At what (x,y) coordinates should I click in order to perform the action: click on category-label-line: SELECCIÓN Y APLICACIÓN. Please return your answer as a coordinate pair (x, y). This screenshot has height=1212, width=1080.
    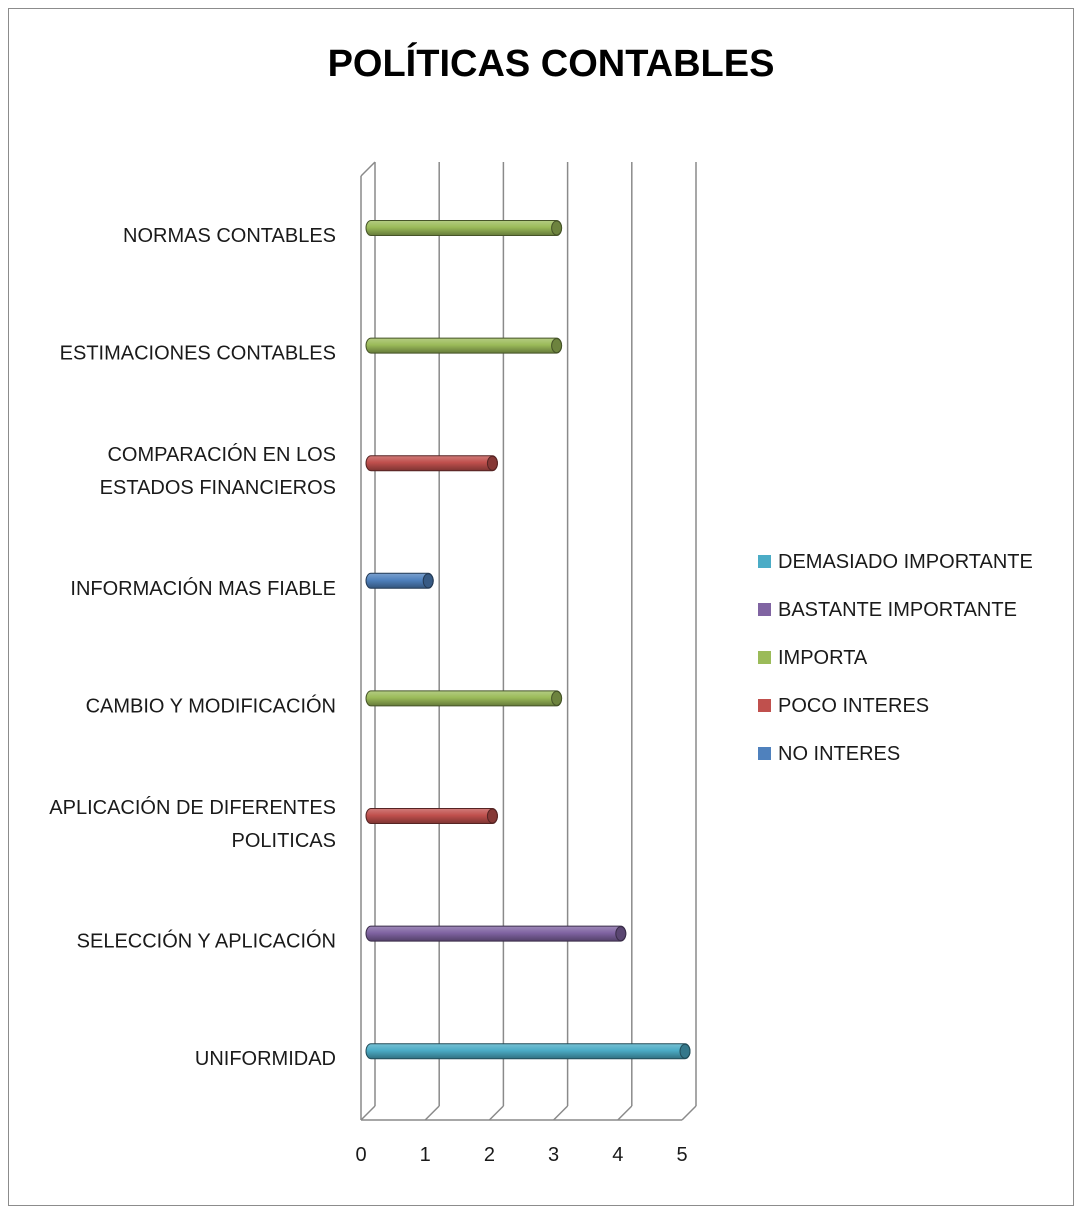
    Looking at the image, I should click on (206, 941).